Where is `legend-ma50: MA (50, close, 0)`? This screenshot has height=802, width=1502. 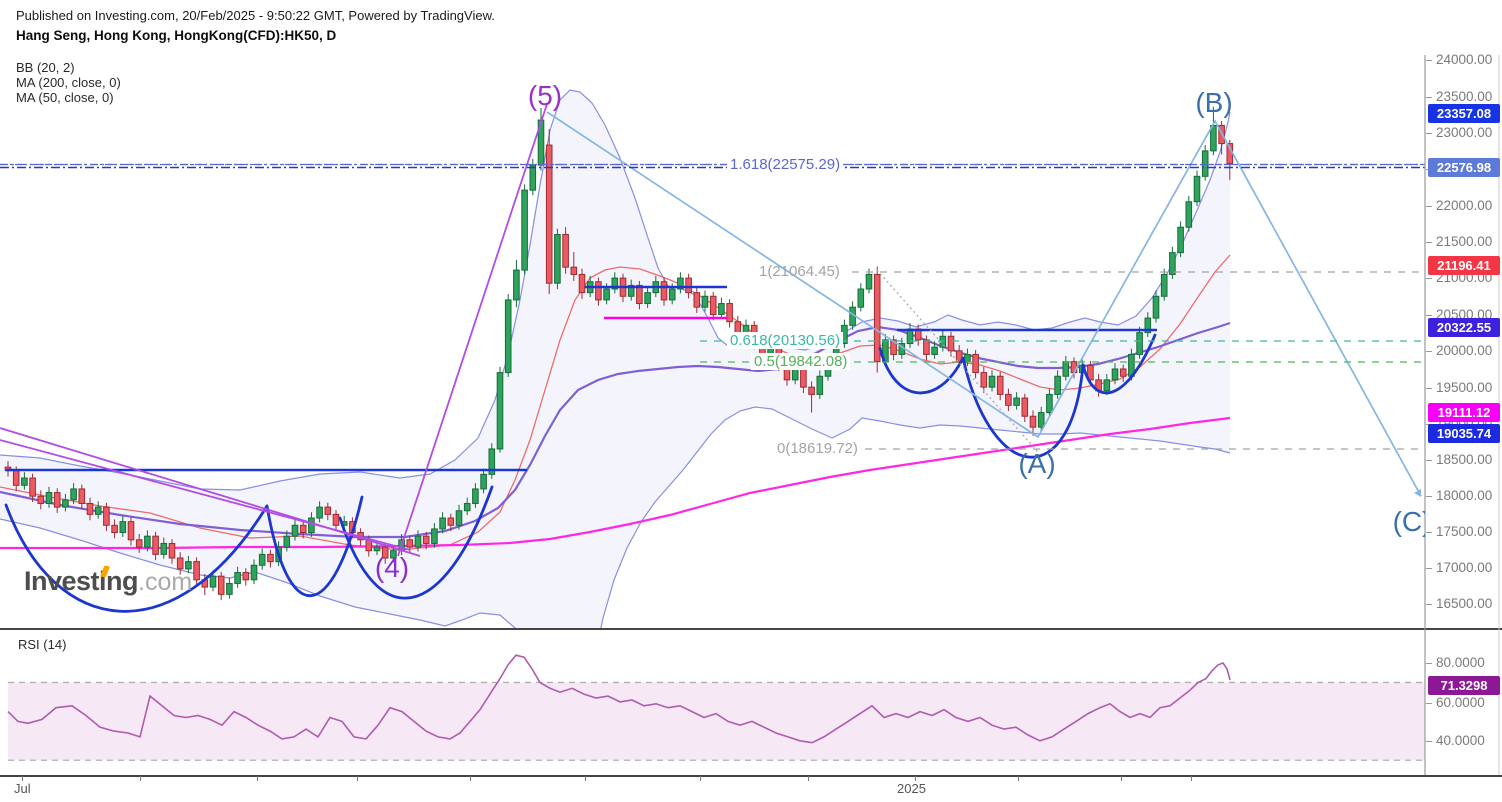
legend-ma50: MA (50, close, 0) is located at coordinates (65, 97).